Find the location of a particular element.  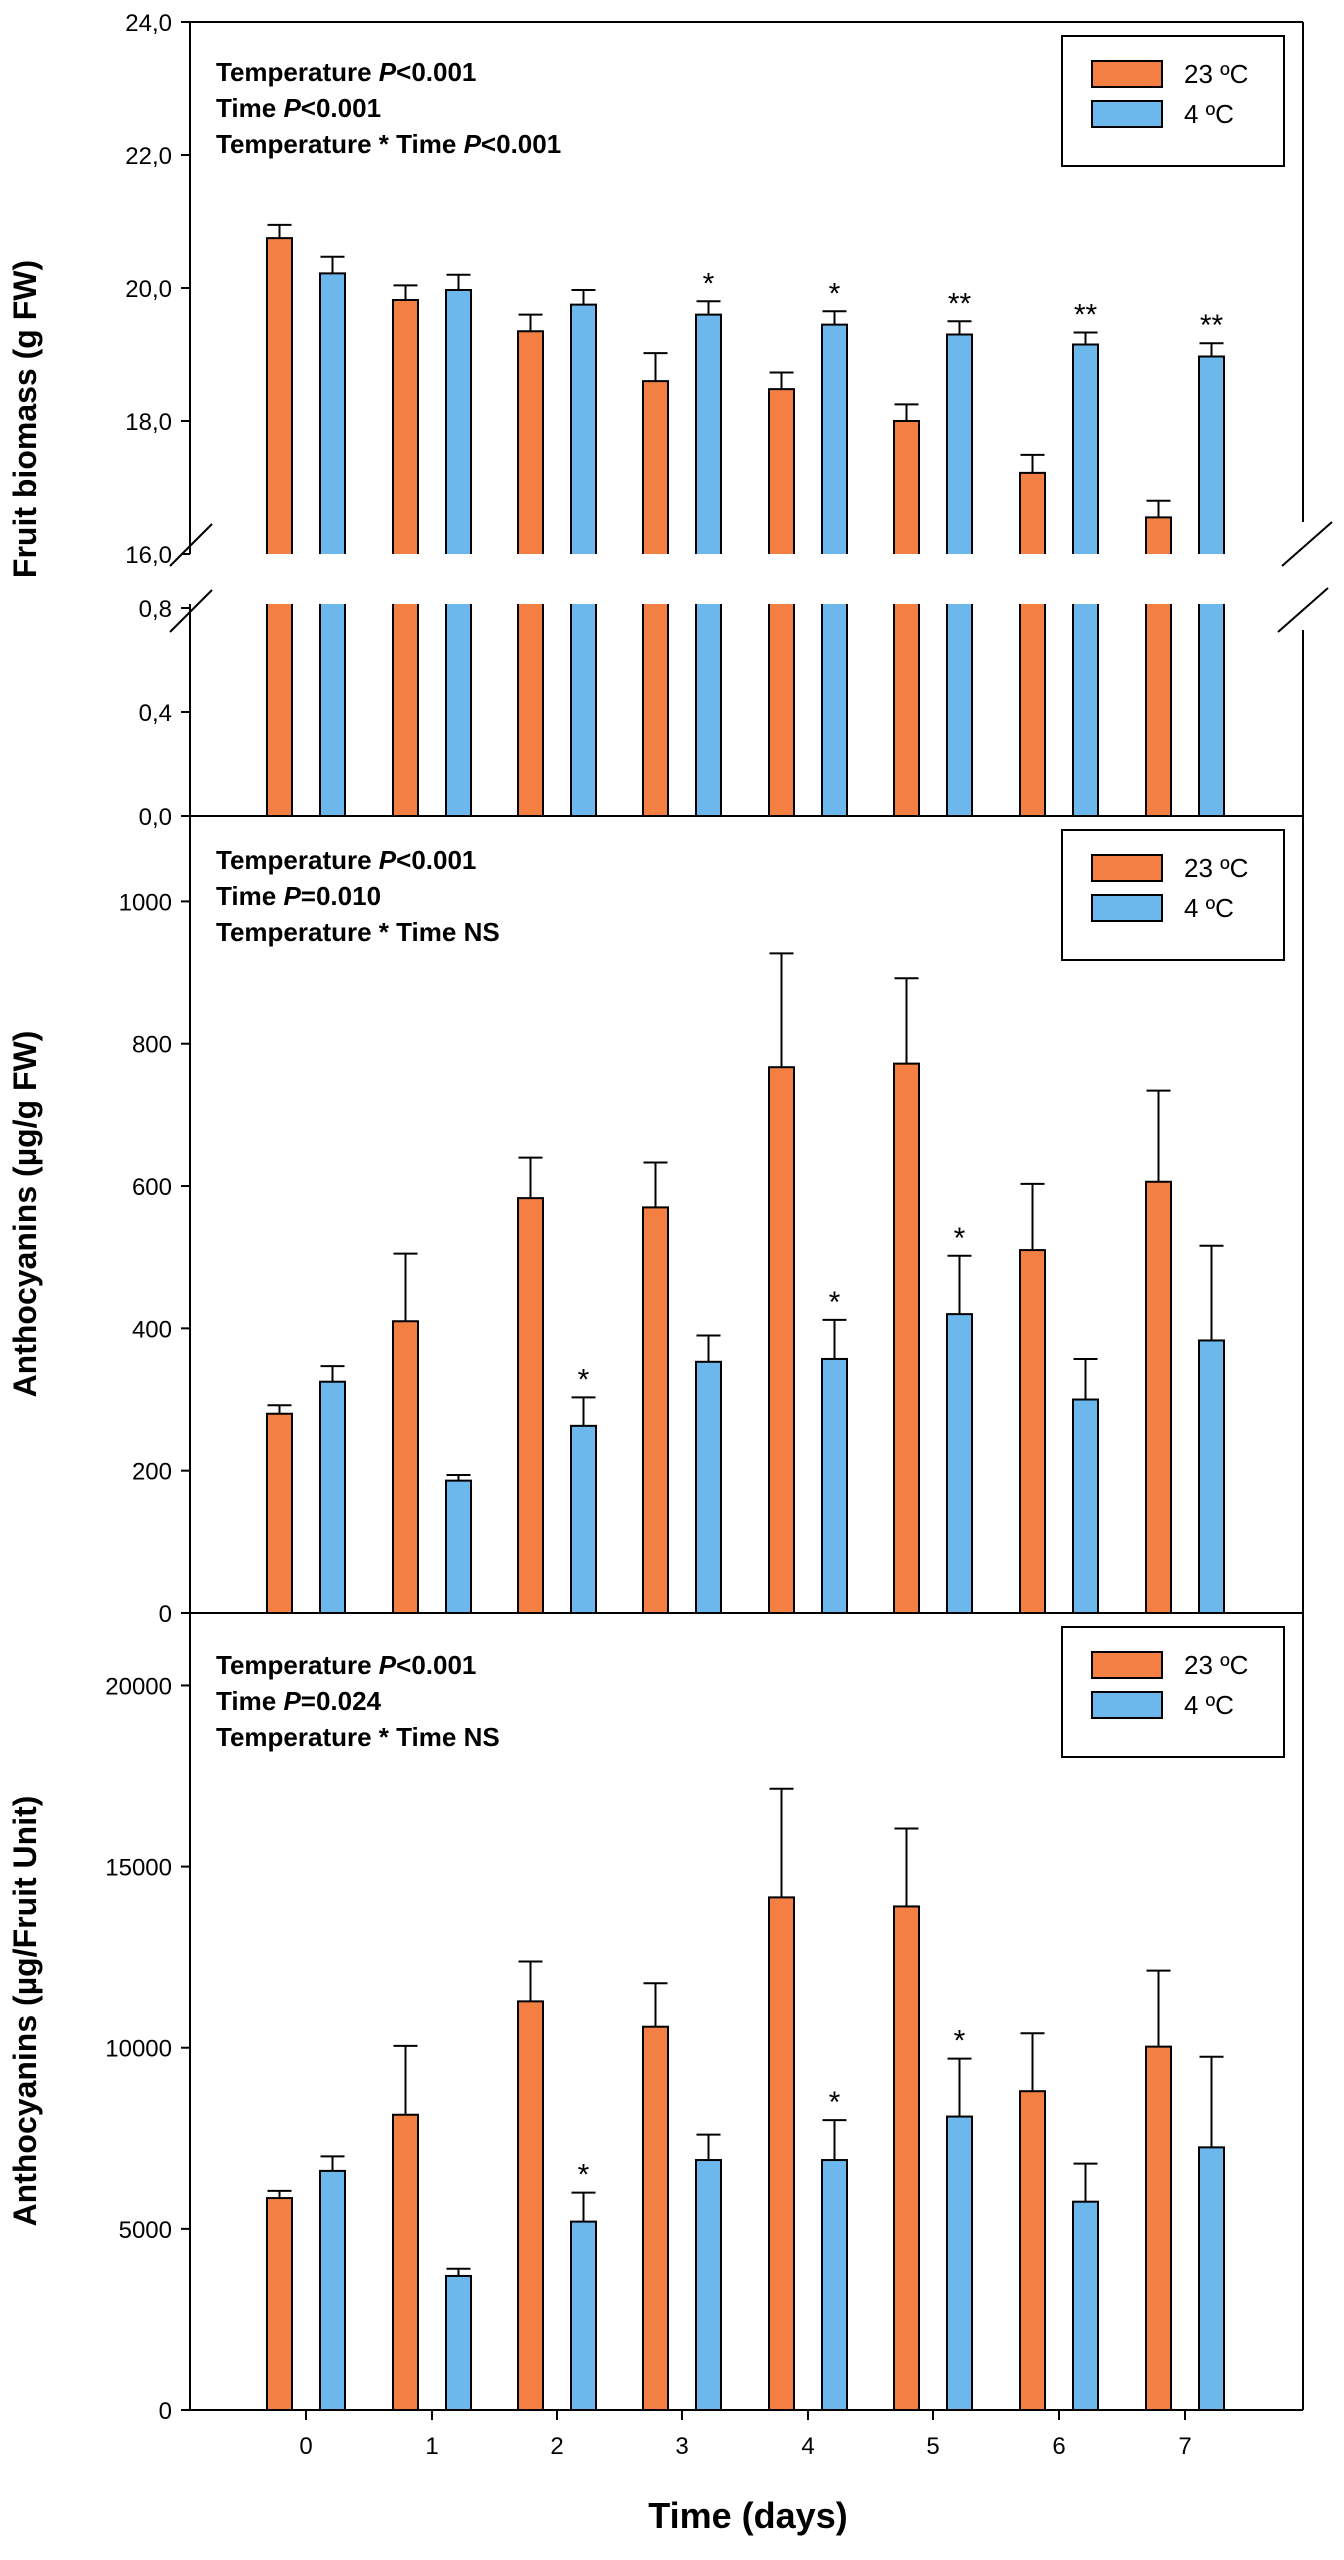

bar-4c-day1-lower is located at coordinates (458, 710).